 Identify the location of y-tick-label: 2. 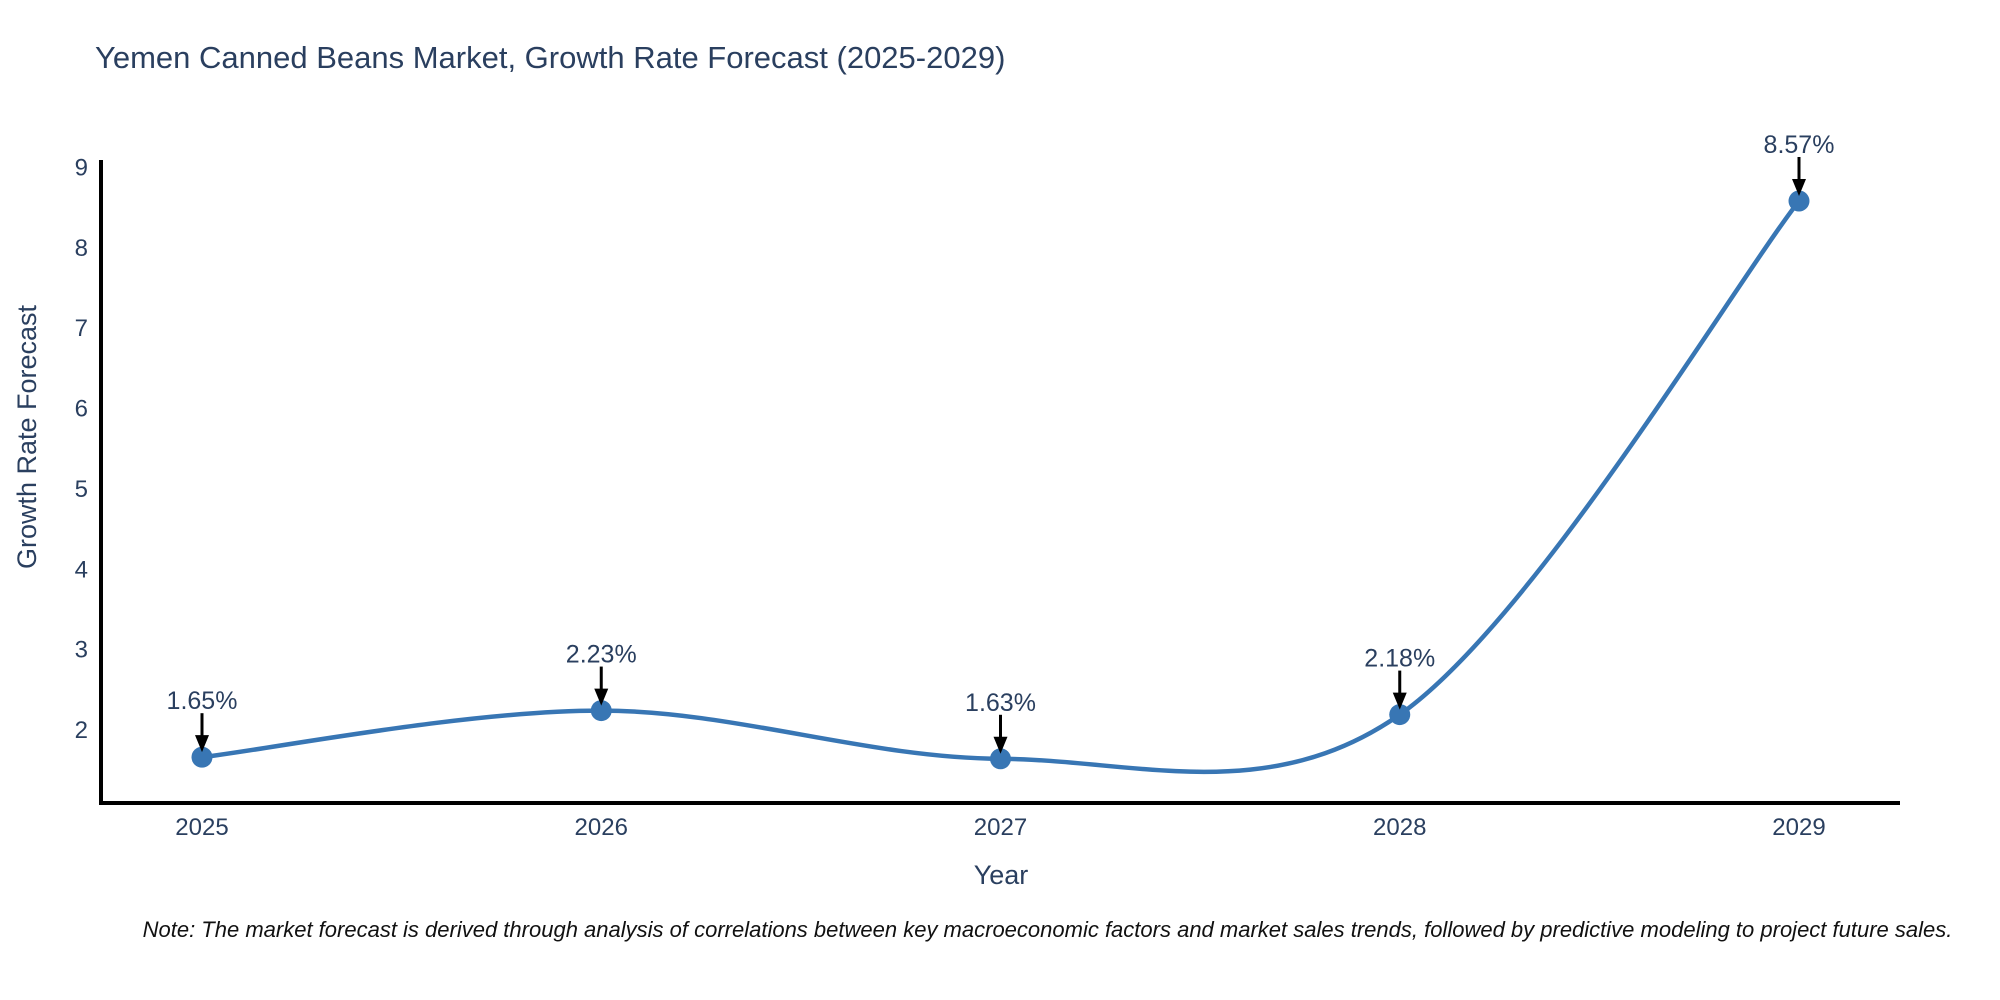
(81, 730).